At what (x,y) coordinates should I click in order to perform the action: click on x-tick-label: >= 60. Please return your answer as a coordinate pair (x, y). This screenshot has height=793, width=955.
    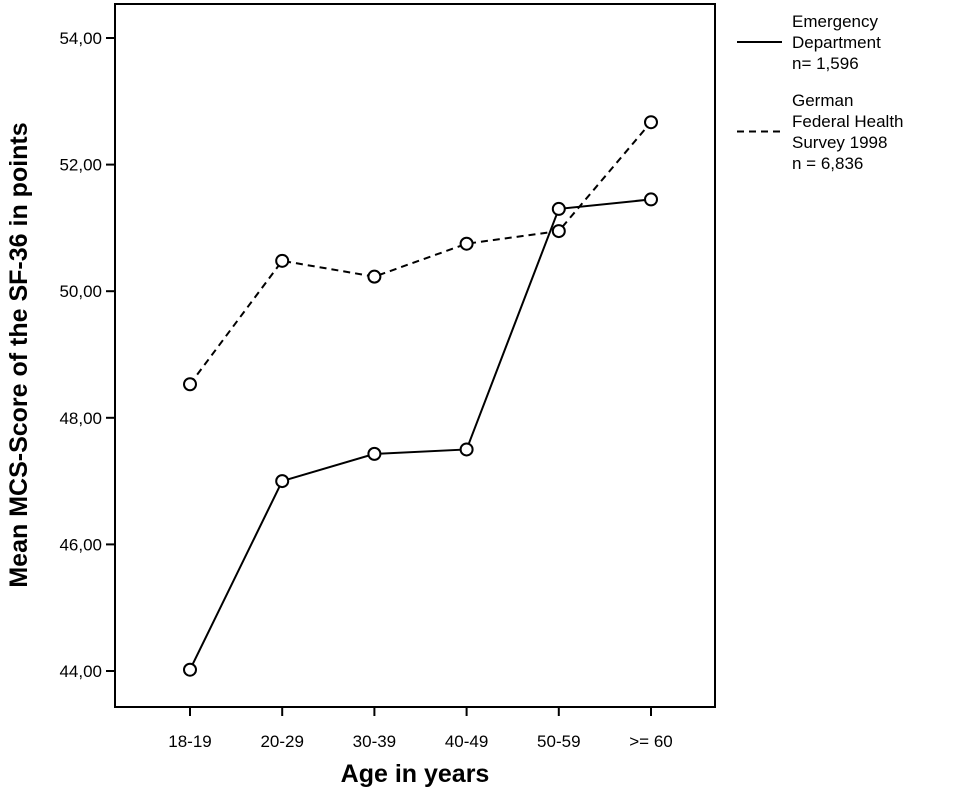
    Looking at the image, I should click on (651, 741).